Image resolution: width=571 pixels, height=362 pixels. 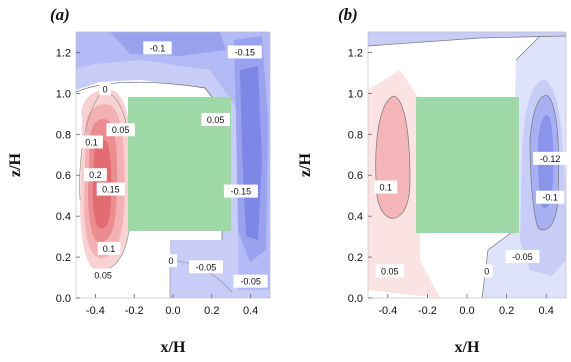 I want to click on panel-a-label: (a), so click(x=60, y=14).